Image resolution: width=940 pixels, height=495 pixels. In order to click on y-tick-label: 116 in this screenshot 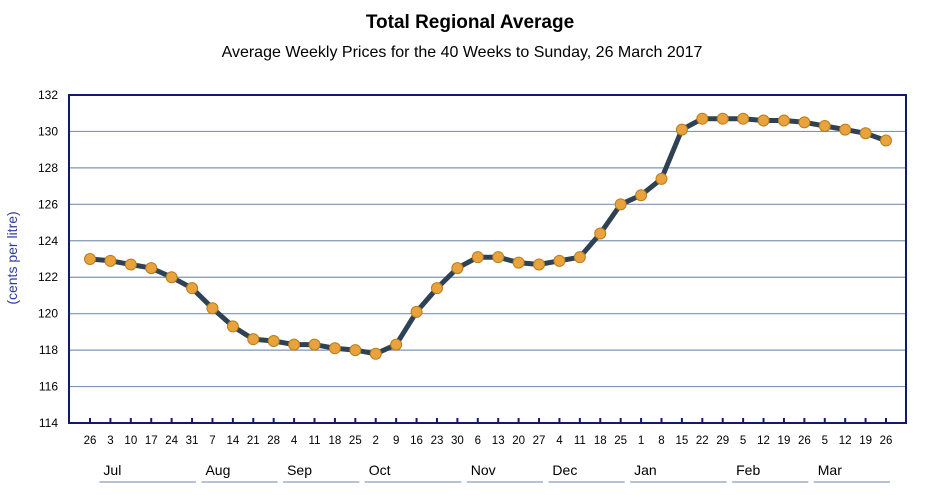, I will do `click(48, 387)`.